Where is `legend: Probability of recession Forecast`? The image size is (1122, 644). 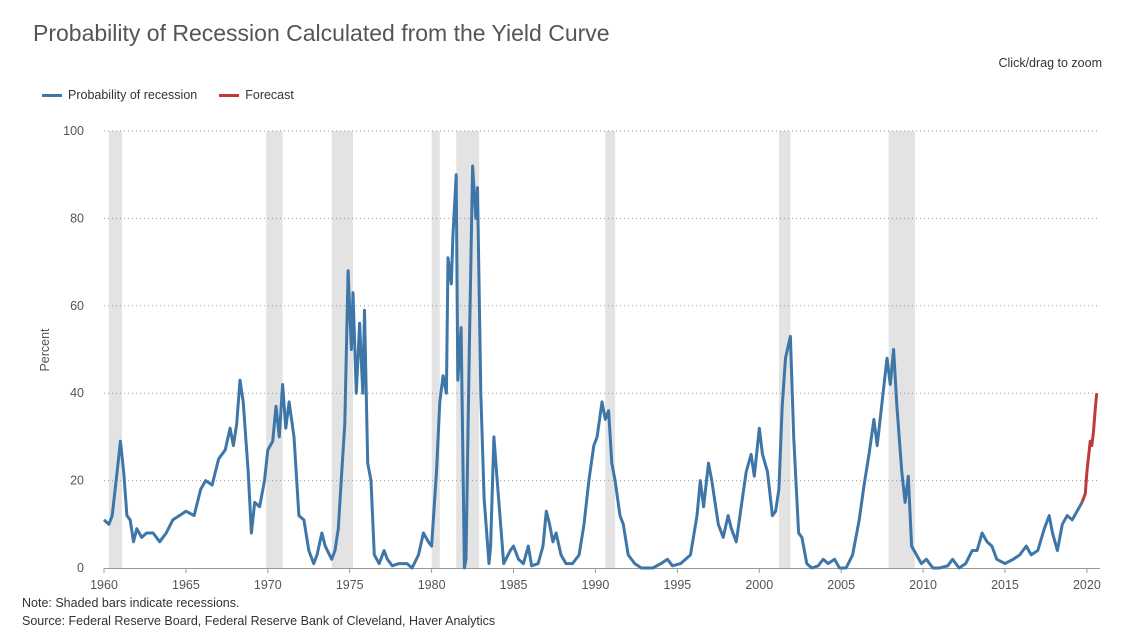
legend: Probability of recession Forecast is located at coordinates (168, 95).